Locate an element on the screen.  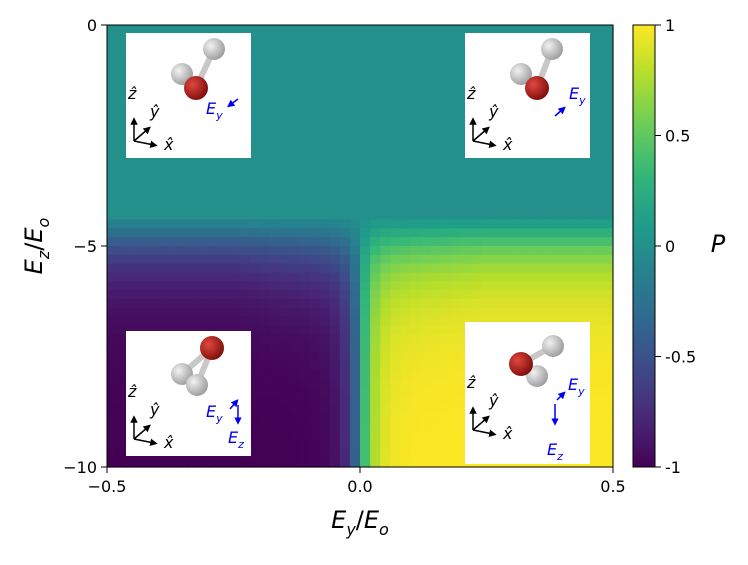
field-label-ey: Ey is located at coordinates (576, 386).